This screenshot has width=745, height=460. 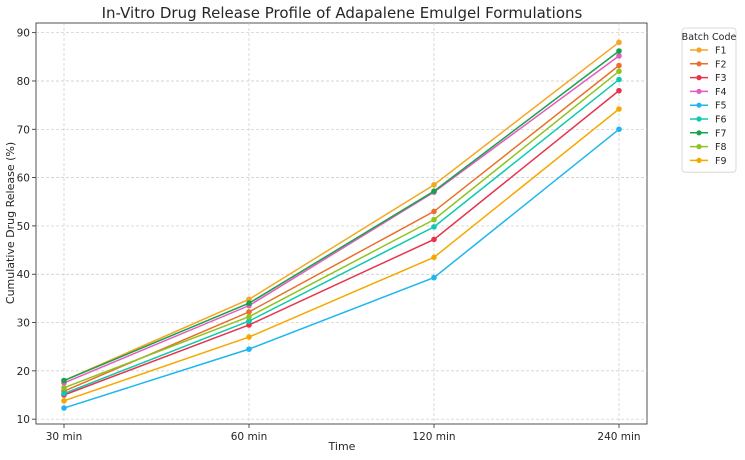 I want to click on legend-marker-f7, so click(x=699, y=133).